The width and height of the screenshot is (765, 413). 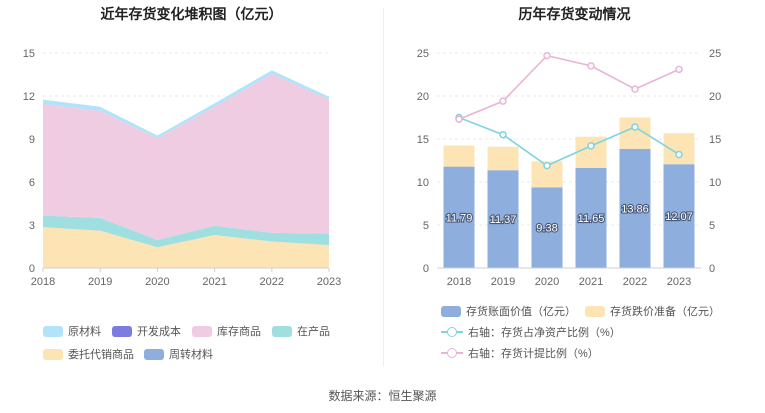 I want to click on right-chart-title: 历年存货变动情况, so click(x=574, y=14).